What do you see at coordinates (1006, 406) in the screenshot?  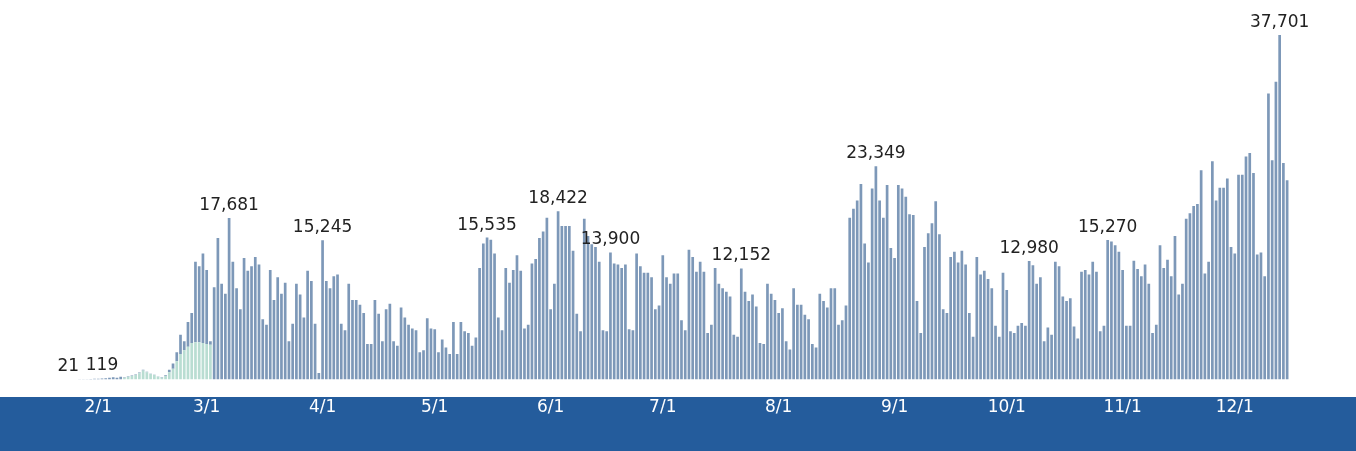 I see `x-tick-label: 10/1` at bounding box center [1006, 406].